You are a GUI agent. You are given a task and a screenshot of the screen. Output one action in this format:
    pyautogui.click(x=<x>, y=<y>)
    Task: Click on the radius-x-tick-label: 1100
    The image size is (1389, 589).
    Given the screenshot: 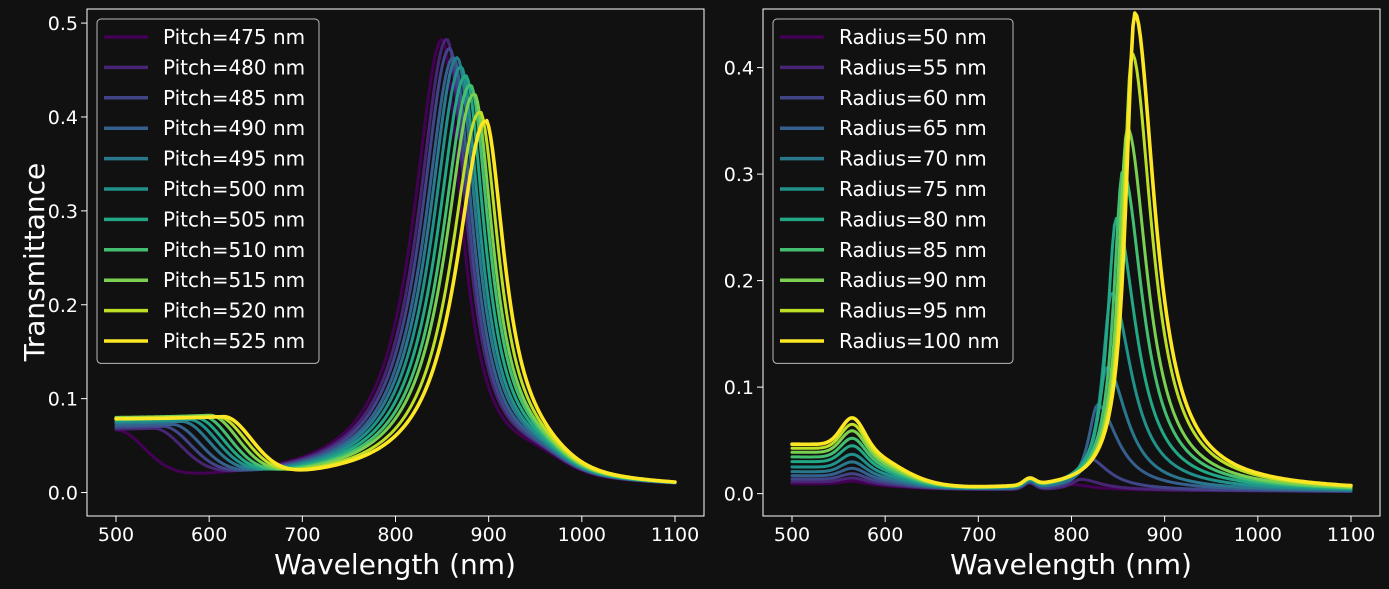 What is the action you would take?
    pyautogui.click(x=1351, y=535)
    